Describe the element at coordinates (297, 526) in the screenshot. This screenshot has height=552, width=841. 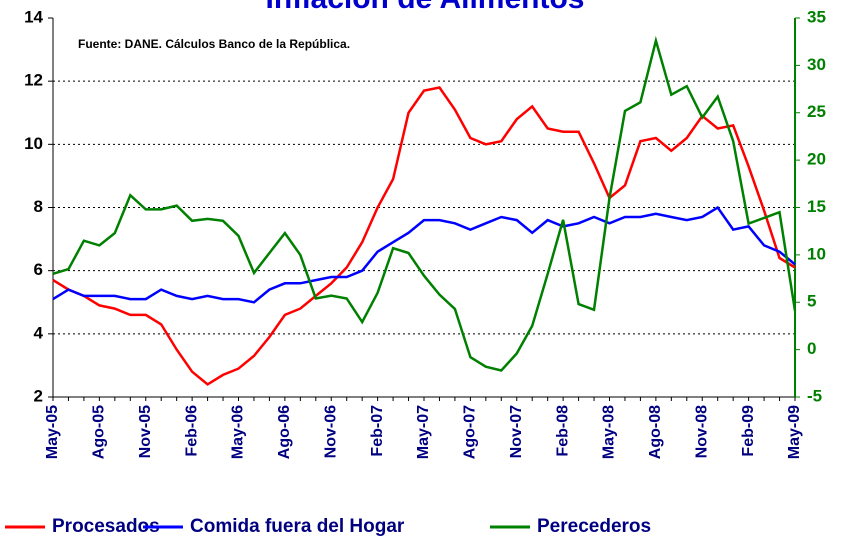
I see `legend-label: Comida fuera del Hogar` at that location.